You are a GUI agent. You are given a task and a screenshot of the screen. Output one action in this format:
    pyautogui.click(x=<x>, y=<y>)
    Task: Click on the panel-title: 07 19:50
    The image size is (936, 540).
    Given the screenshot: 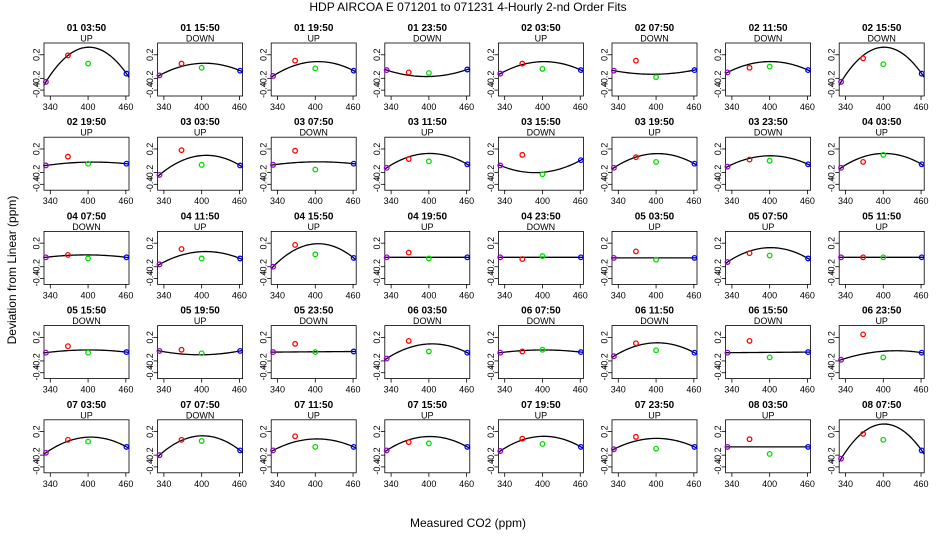 What is the action you would take?
    pyautogui.click(x=541, y=405)
    